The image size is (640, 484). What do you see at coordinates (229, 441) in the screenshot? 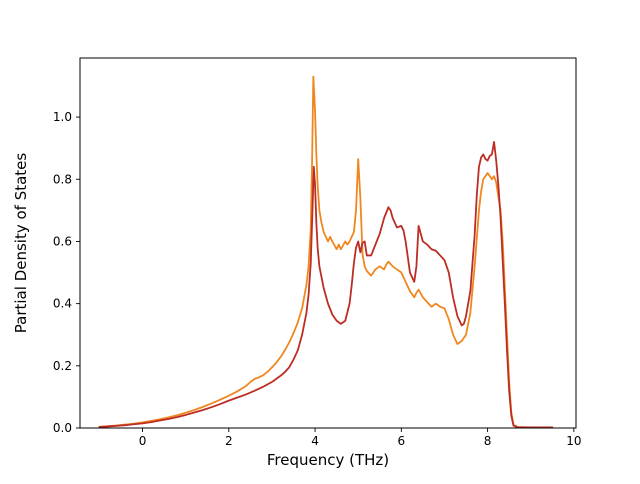
I see `x-tick-label: 2` at bounding box center [229, 441].